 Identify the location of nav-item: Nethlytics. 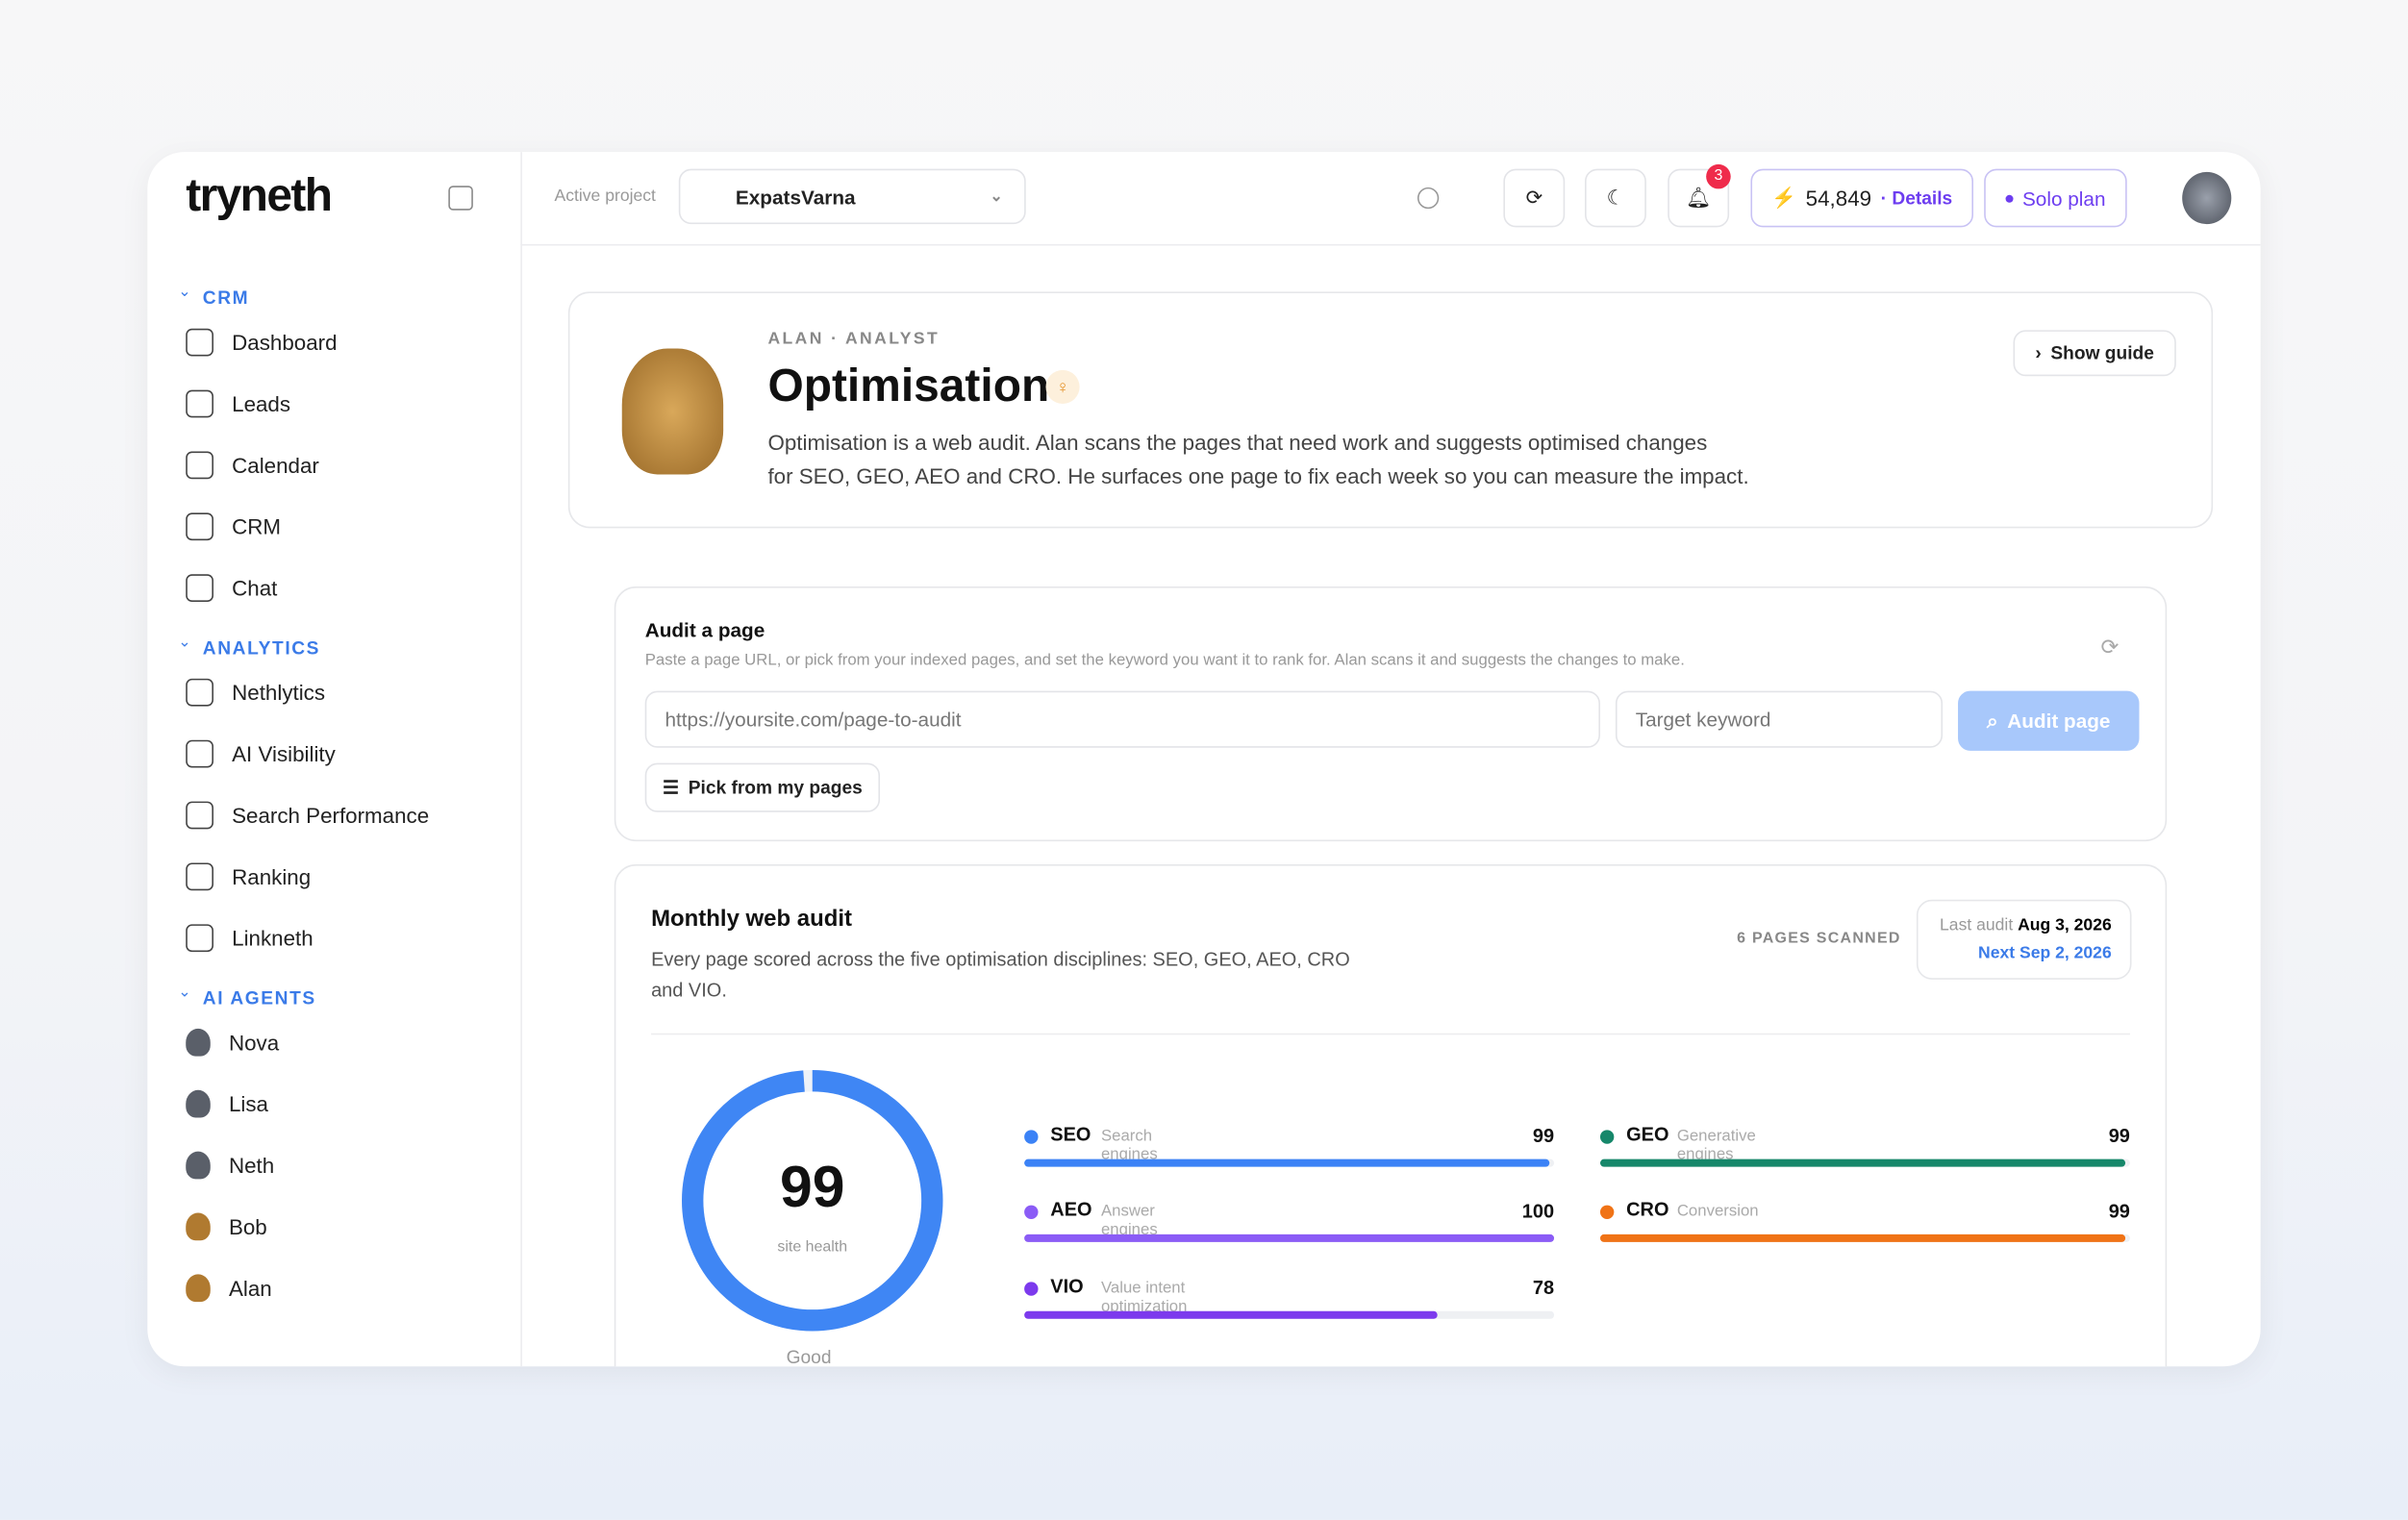
(255, 692).